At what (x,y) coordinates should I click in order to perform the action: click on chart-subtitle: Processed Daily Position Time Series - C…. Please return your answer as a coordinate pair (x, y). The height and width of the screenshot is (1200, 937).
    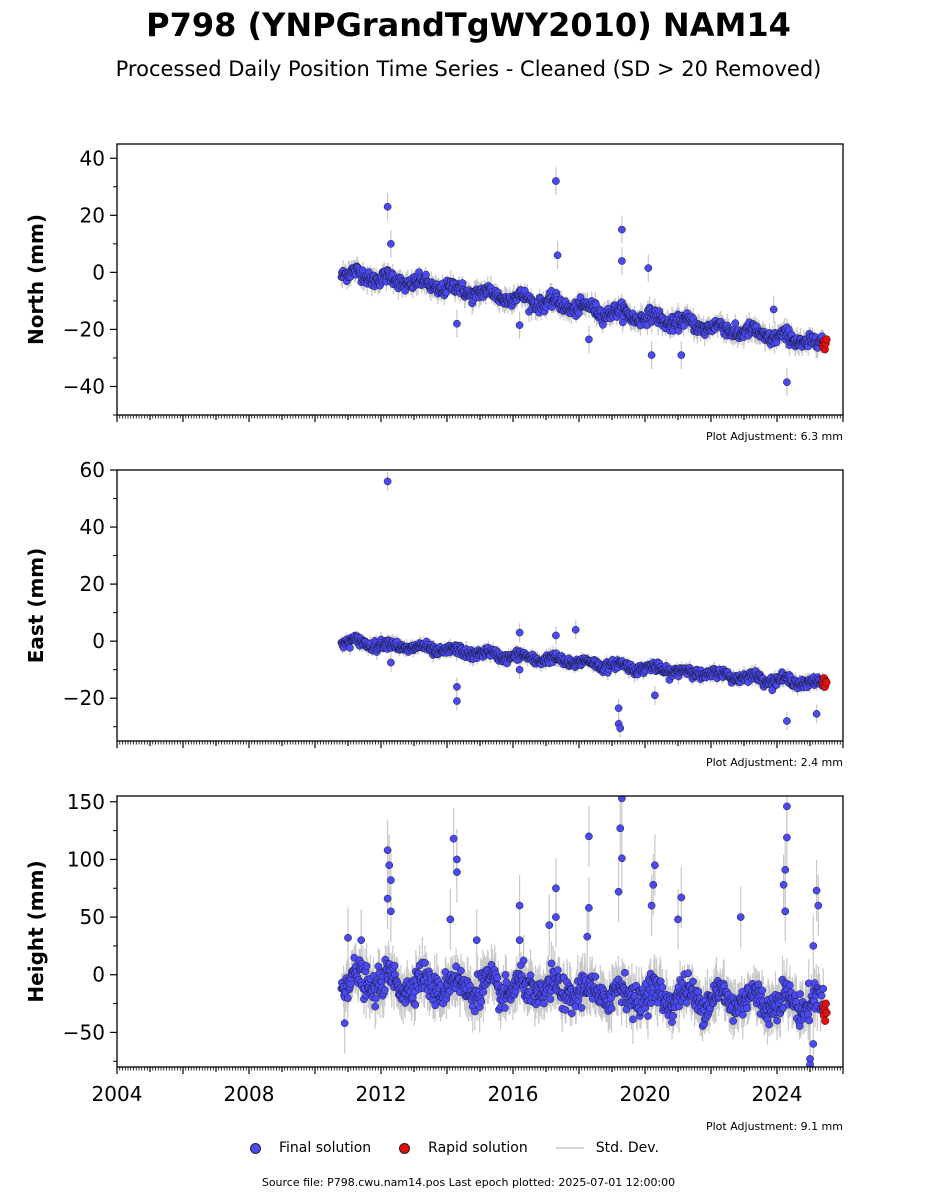
    Looking at the image, I should click on (468, 69).